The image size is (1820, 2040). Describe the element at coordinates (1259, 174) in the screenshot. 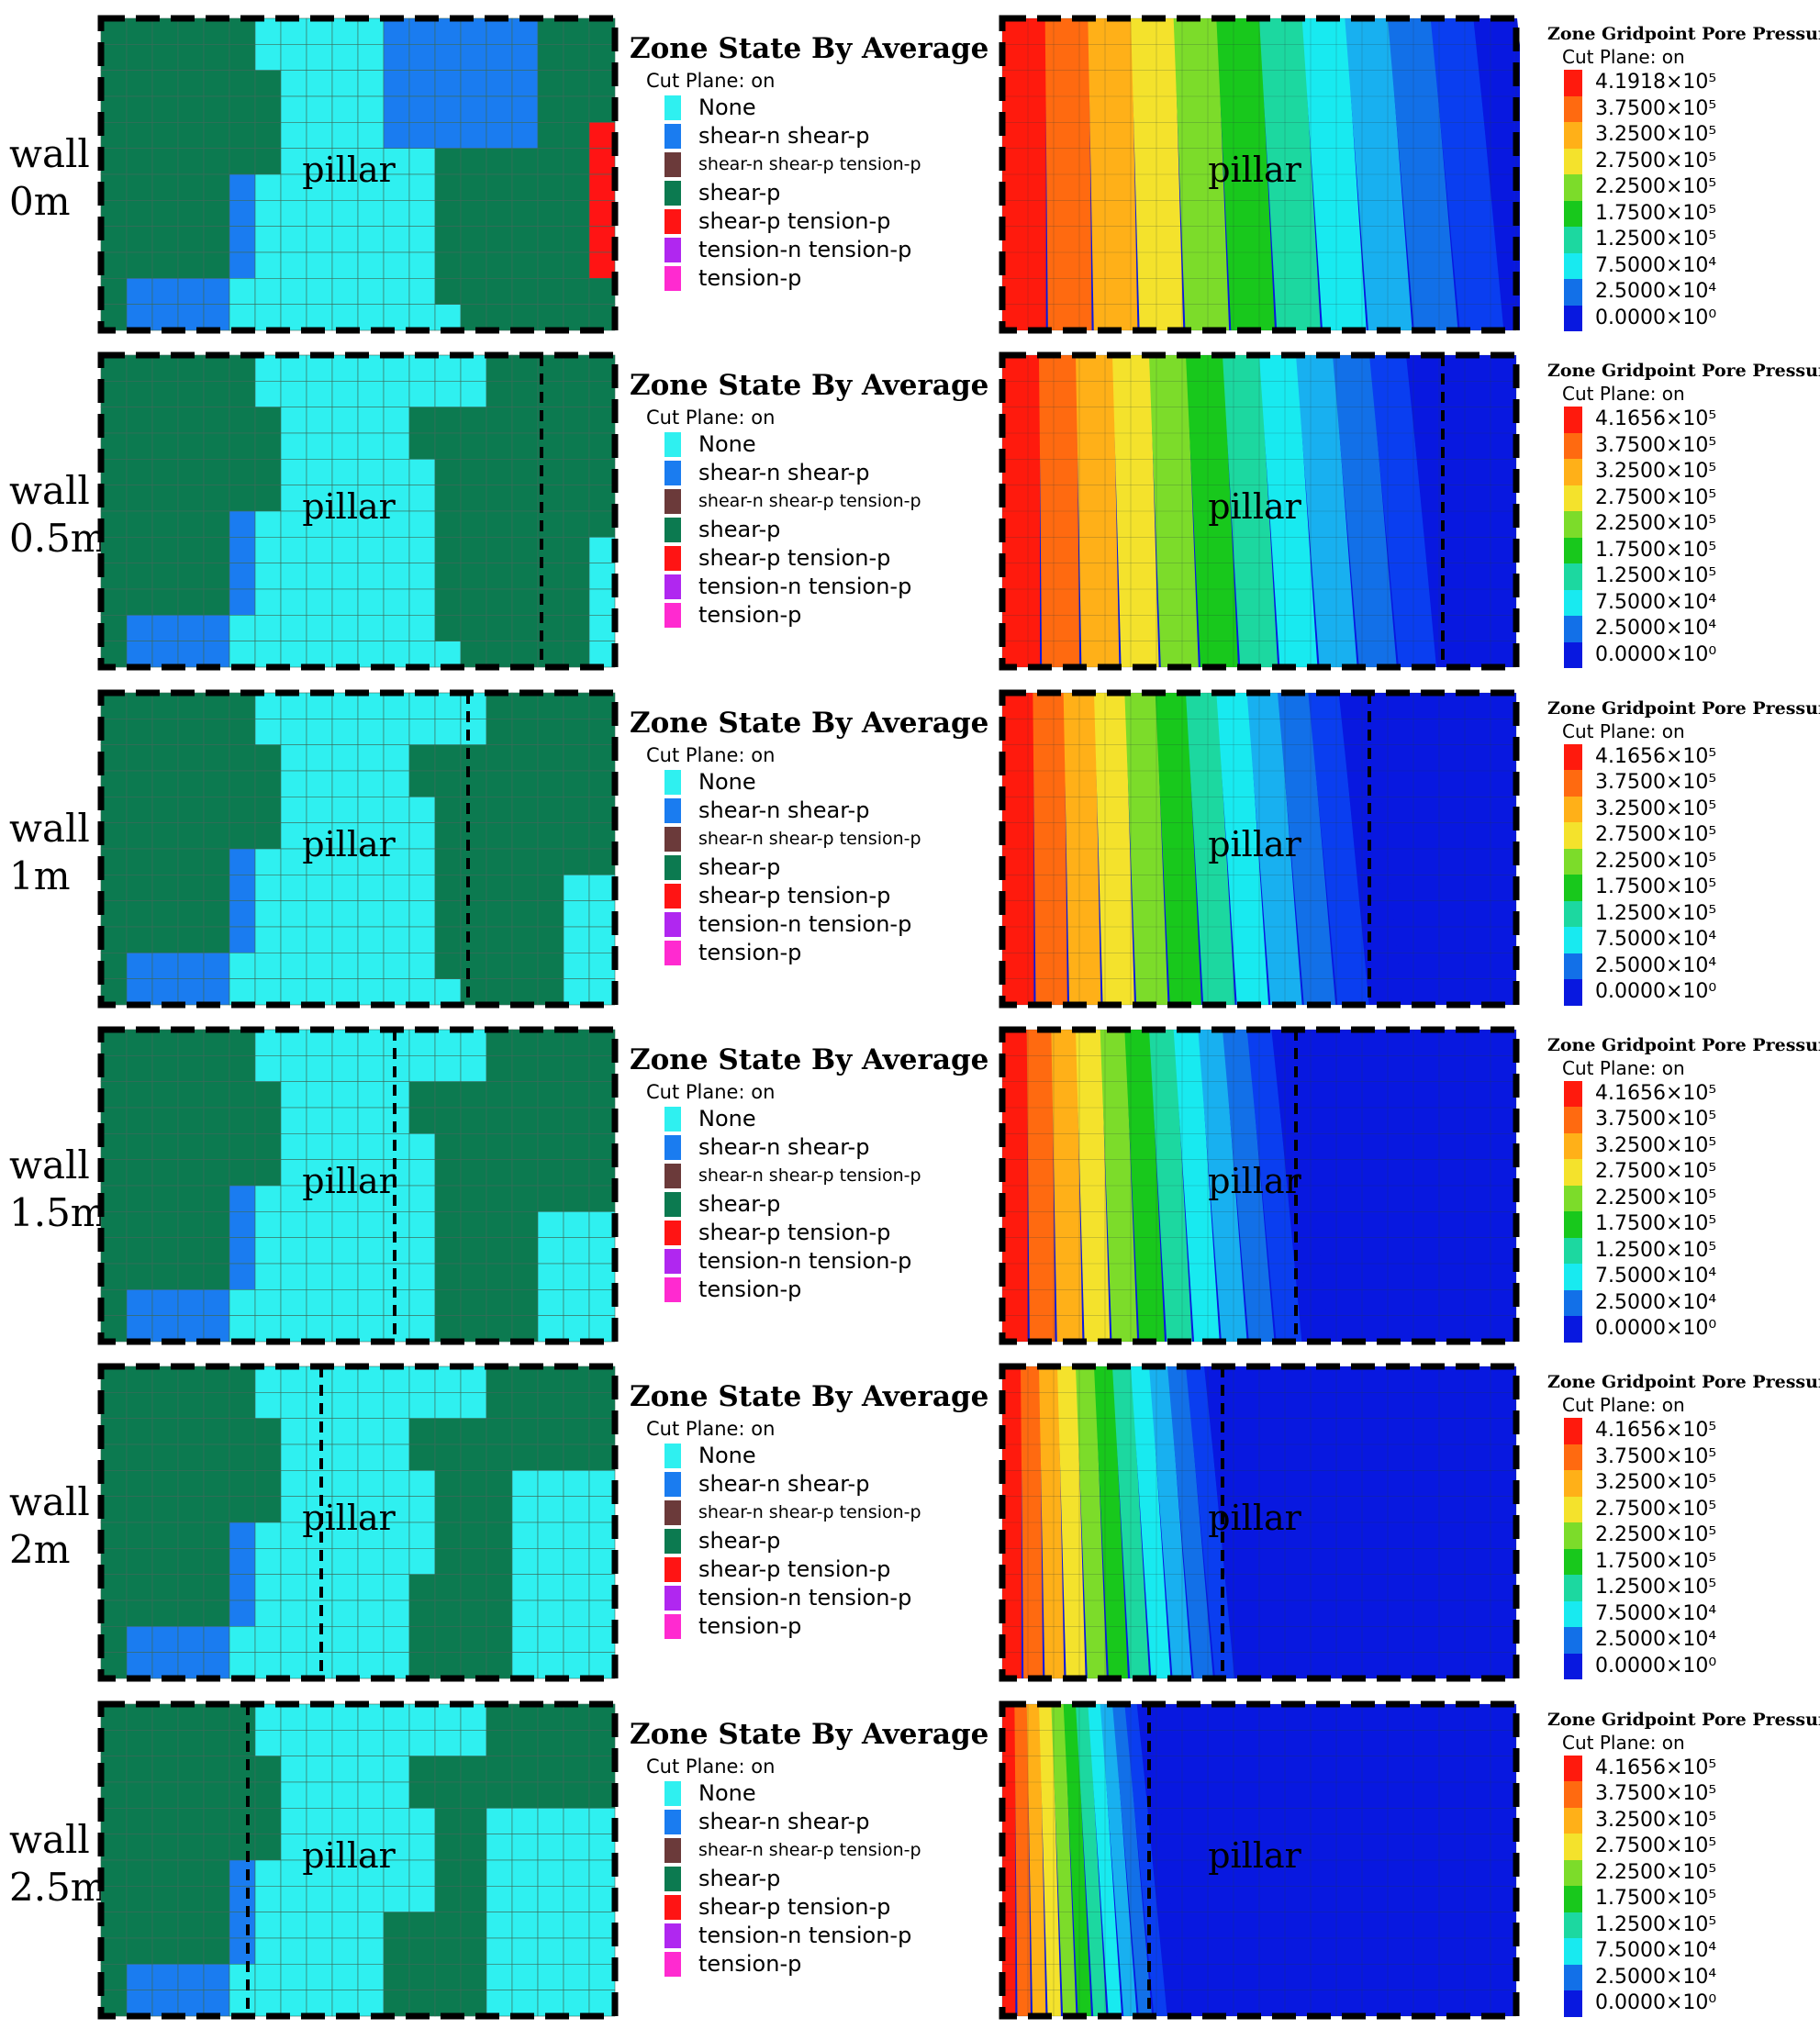

I see `pore-pressure-contour: pillar` at that location.